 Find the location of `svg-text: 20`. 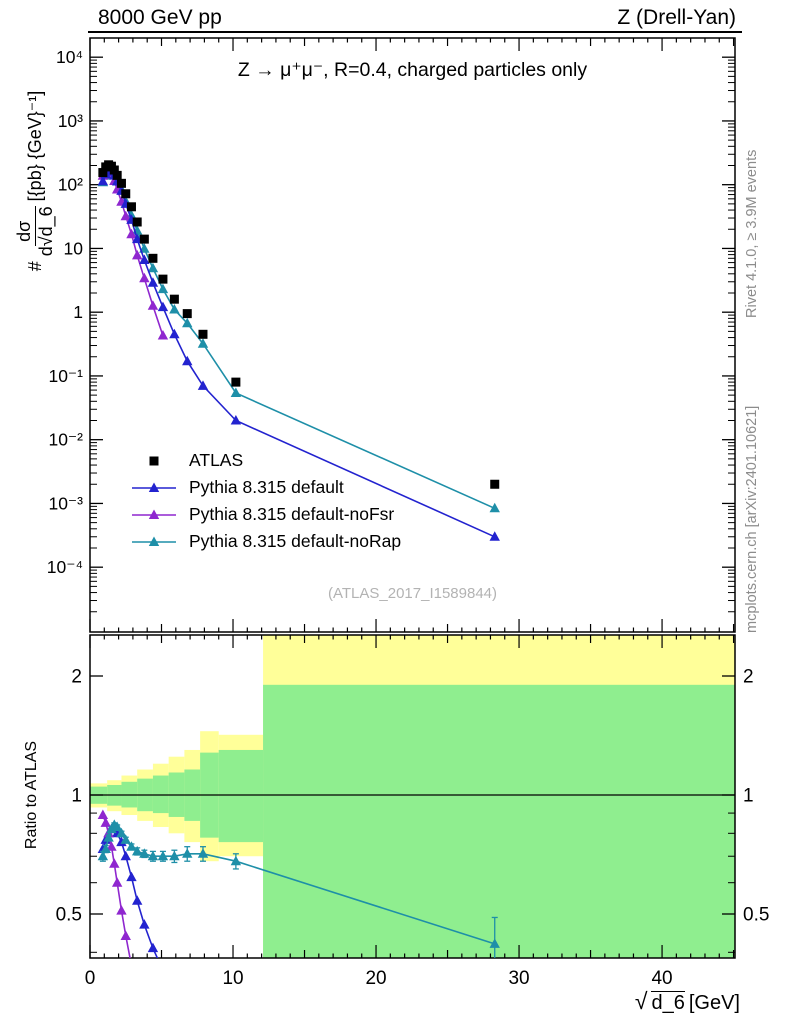

svg-text: 20 is located at coordinates (375, 978).